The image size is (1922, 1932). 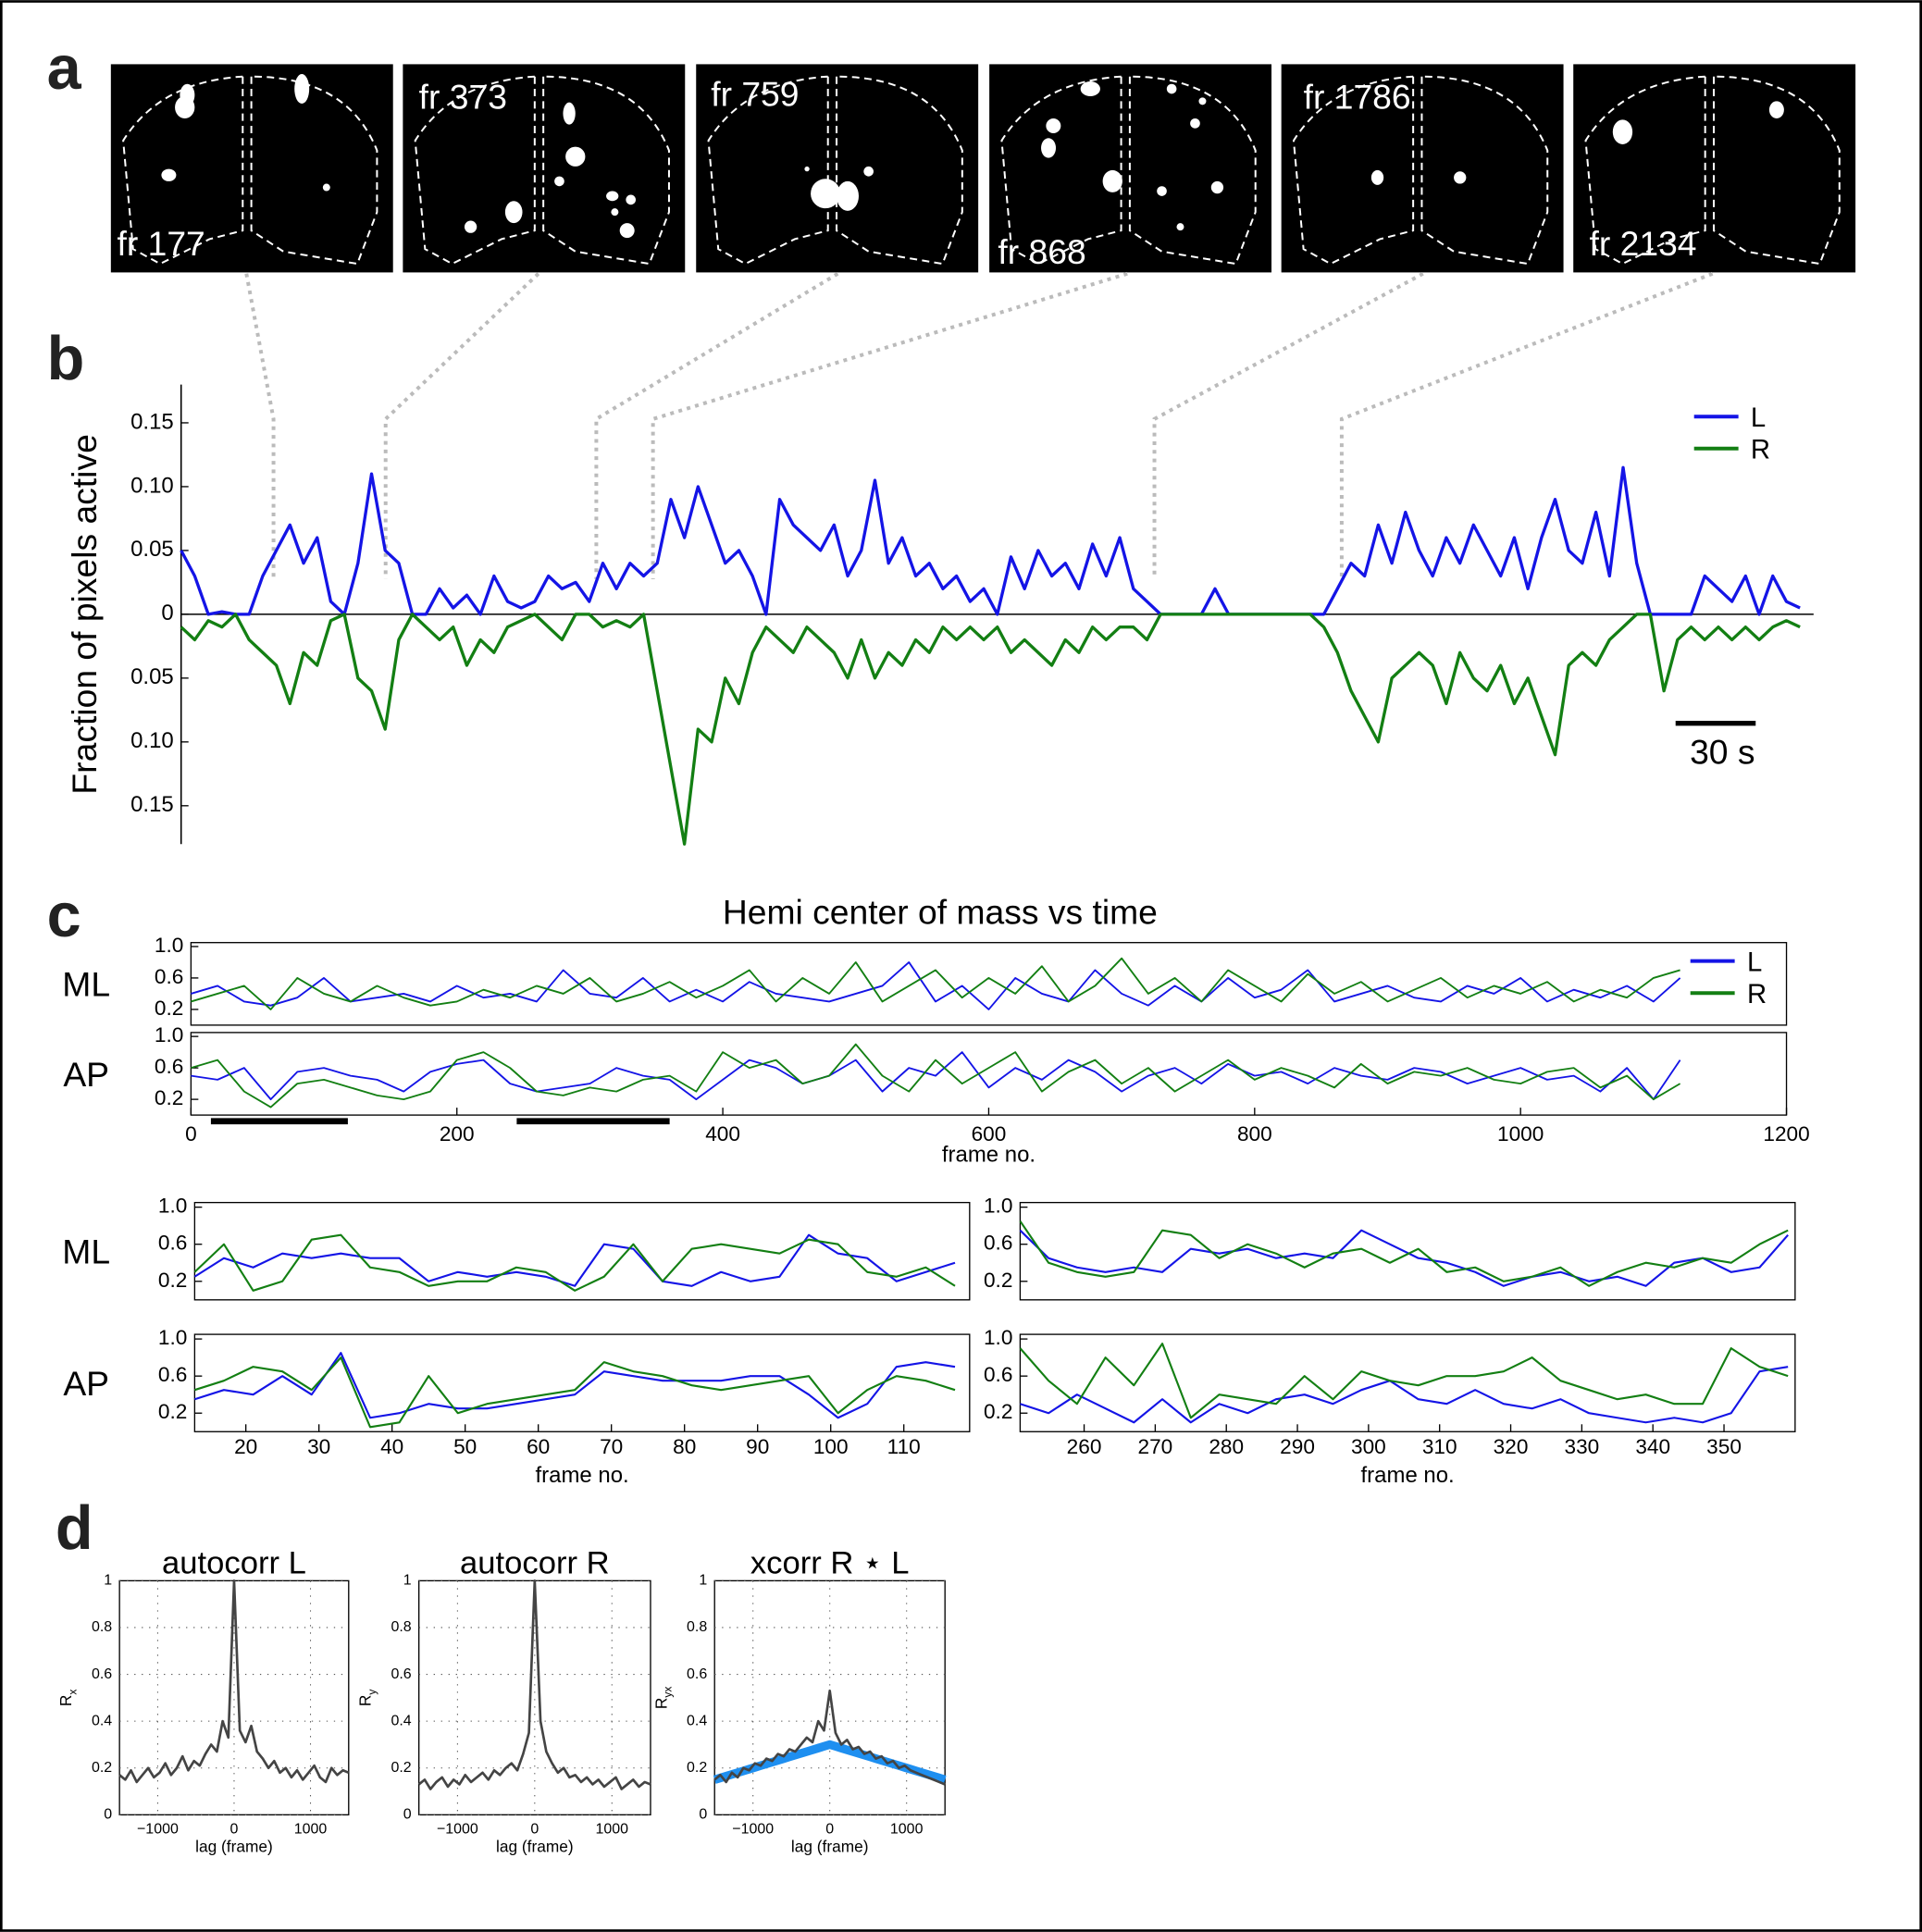 What do you see at coordinates (1581, 1447) in the screenshot?
I see `x-tick-label: 330` at bounding box center [1581, 1447].